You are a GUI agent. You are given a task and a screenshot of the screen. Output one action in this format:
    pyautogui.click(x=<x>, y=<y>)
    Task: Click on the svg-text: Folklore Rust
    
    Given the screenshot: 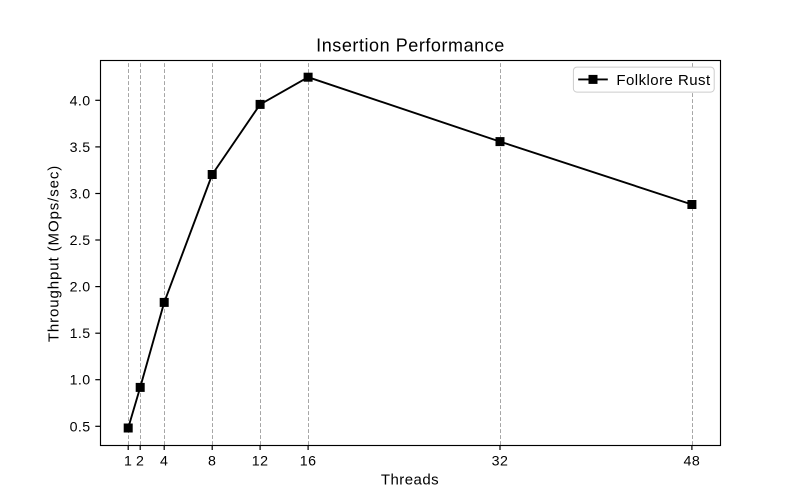 What is the action you would take?
    pyautogui.click(x=663, y=80)
    